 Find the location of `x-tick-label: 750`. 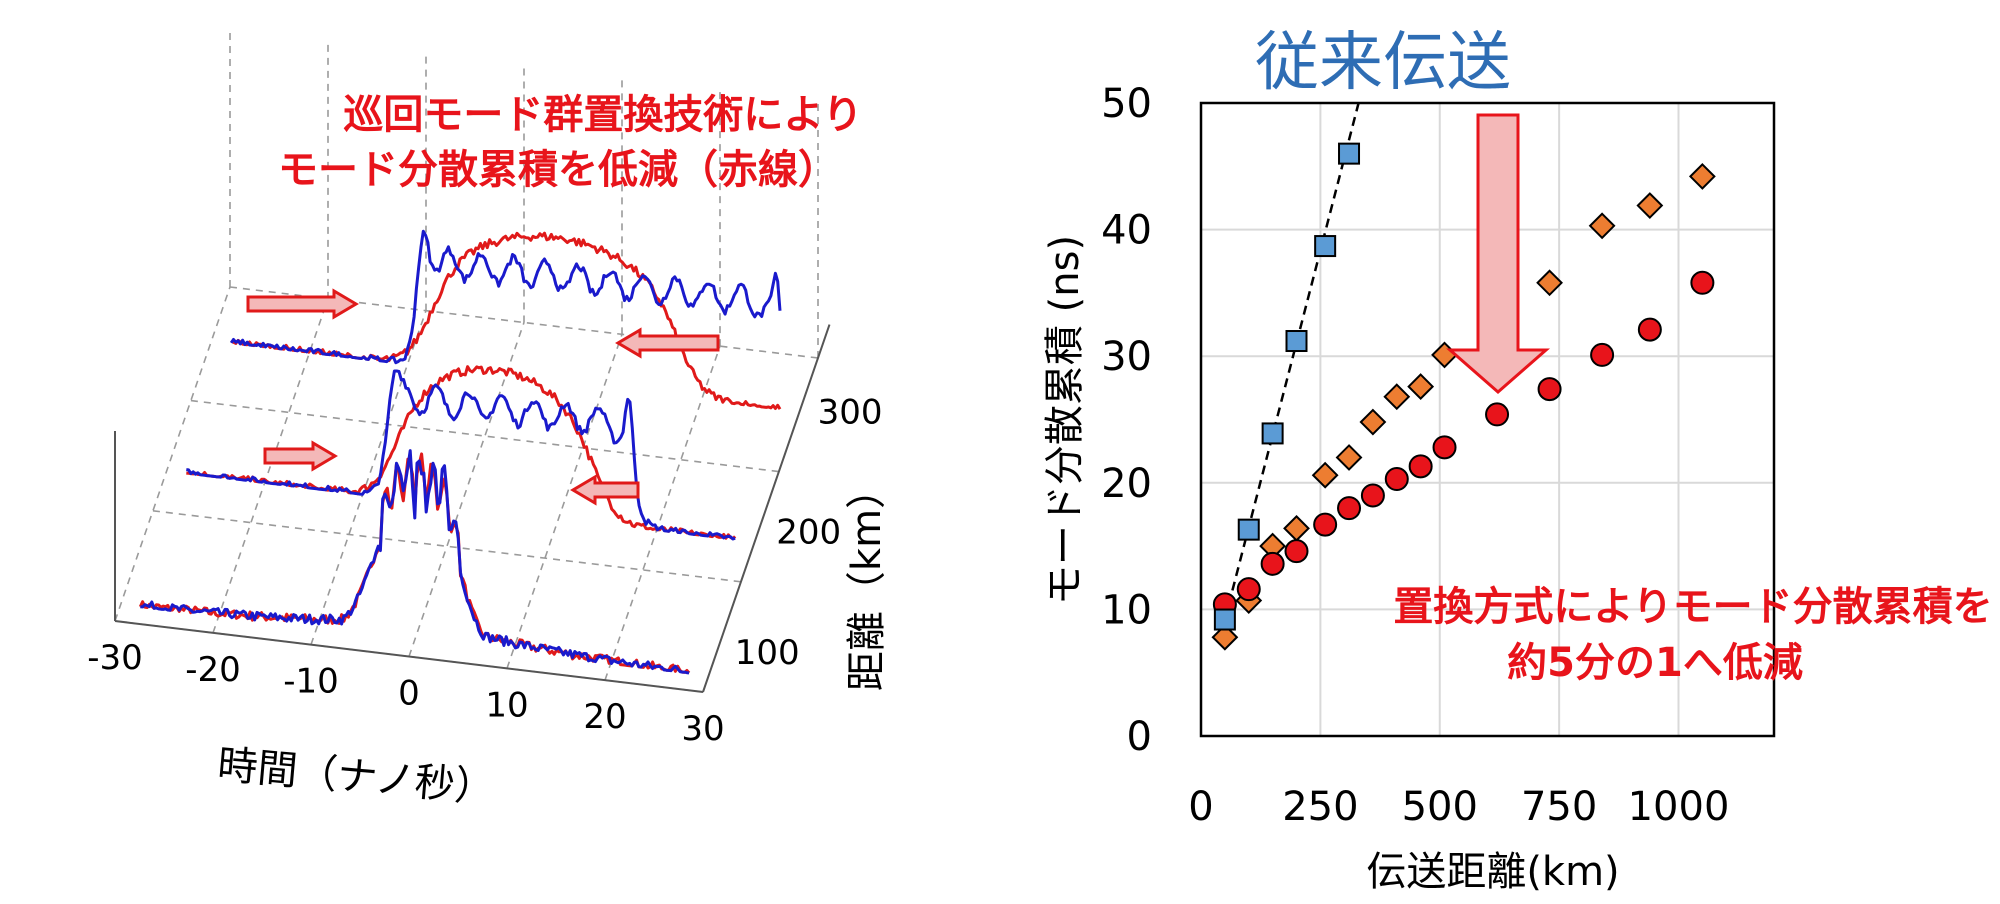

x-tick-label: 750 is located at coordinates (1559, 807).